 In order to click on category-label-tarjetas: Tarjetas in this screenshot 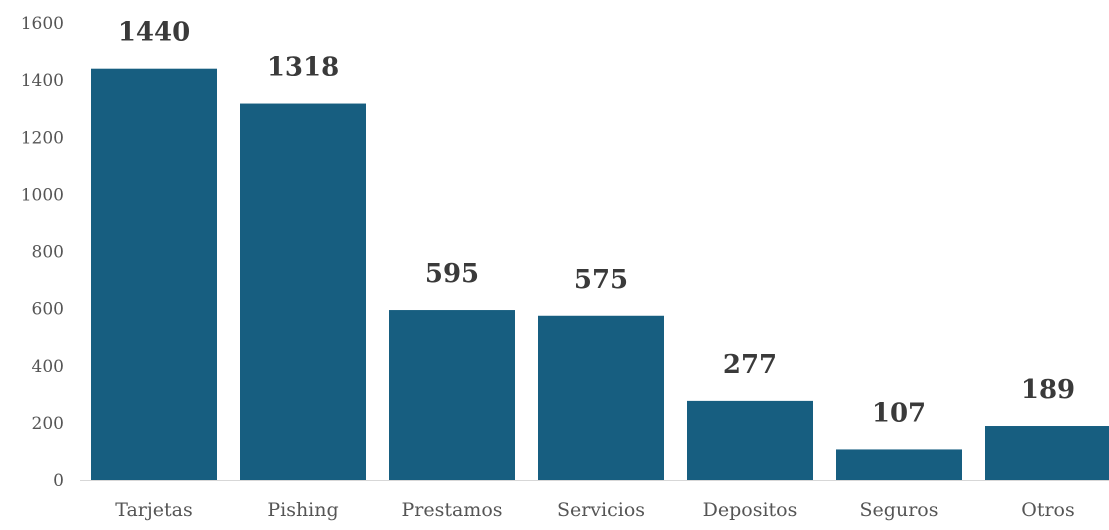, I will do `click(153, 510)`.